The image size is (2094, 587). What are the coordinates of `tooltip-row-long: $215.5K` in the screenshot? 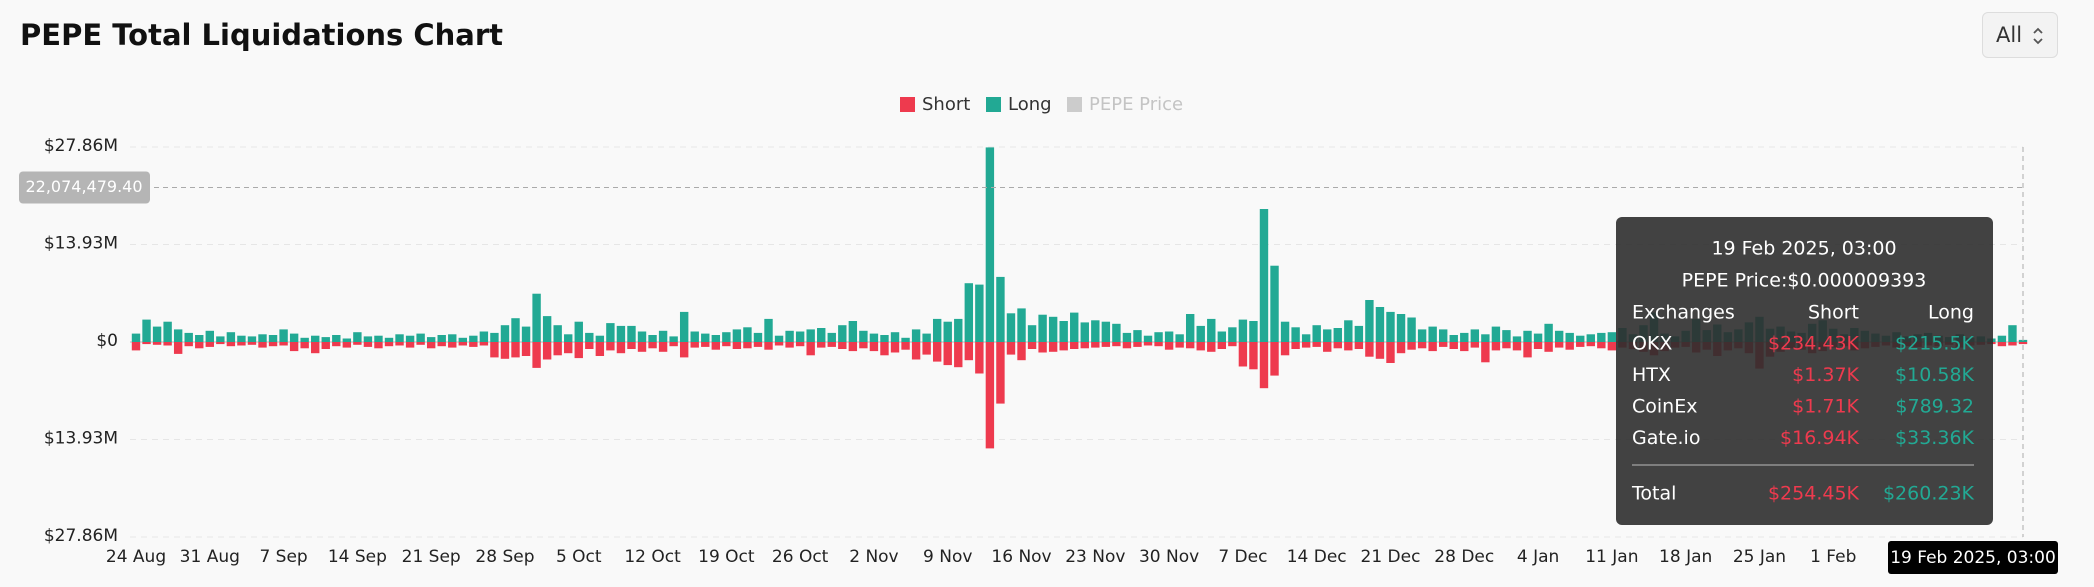 It's located at (1934, 344).